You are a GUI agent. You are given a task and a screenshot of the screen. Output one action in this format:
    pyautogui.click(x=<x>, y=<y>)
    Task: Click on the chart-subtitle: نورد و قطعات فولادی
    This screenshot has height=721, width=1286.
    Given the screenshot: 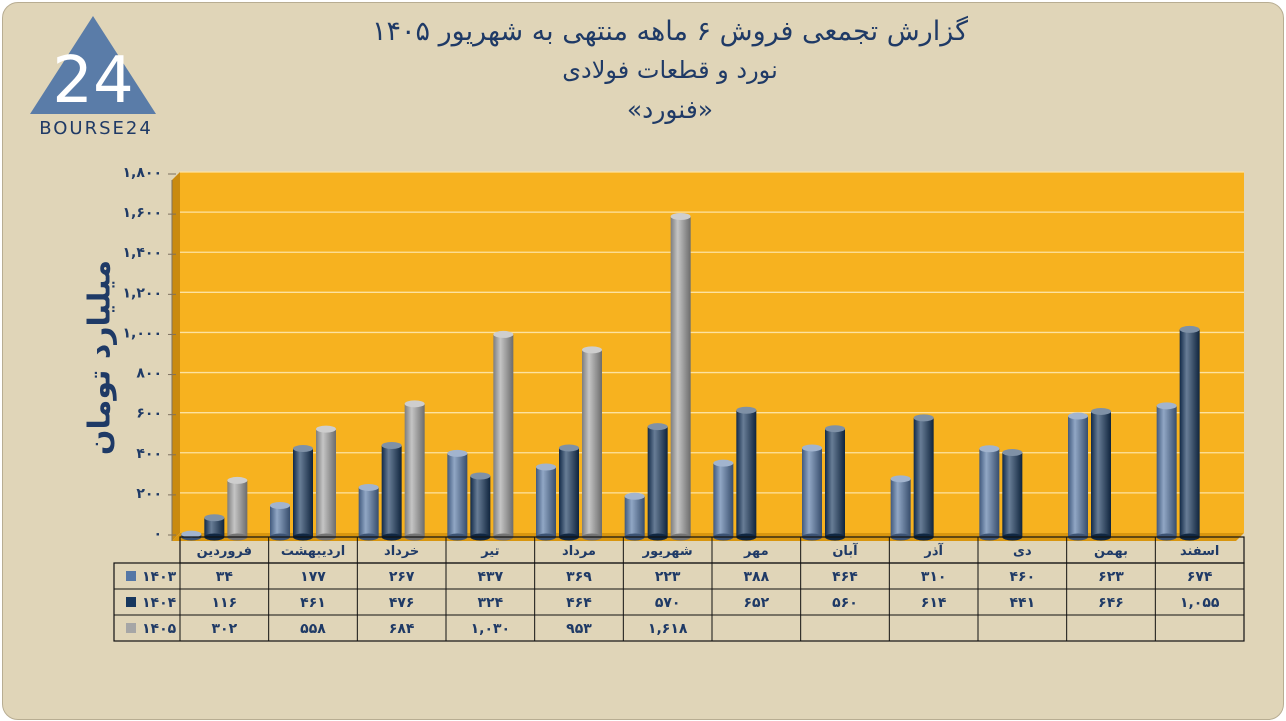 What is the action you would take?
    pyautogui.click(x=670, y=70)
    